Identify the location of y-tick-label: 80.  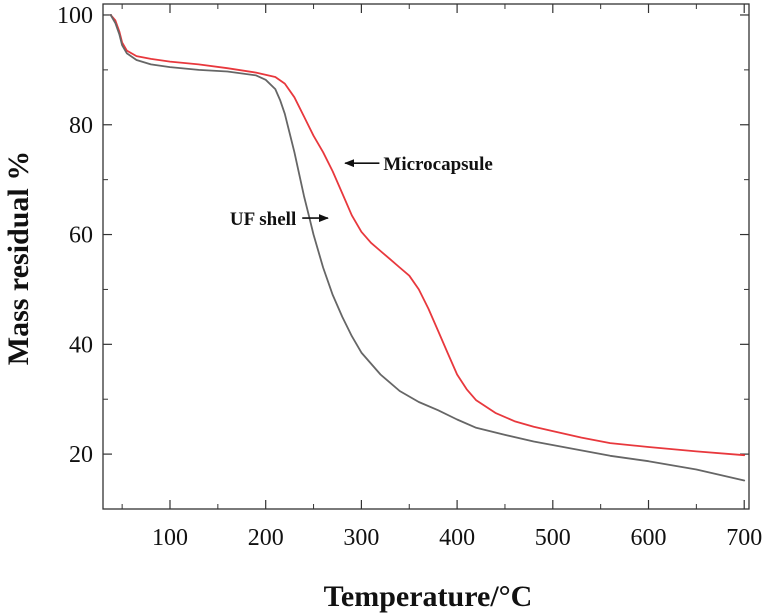
(81, 126).